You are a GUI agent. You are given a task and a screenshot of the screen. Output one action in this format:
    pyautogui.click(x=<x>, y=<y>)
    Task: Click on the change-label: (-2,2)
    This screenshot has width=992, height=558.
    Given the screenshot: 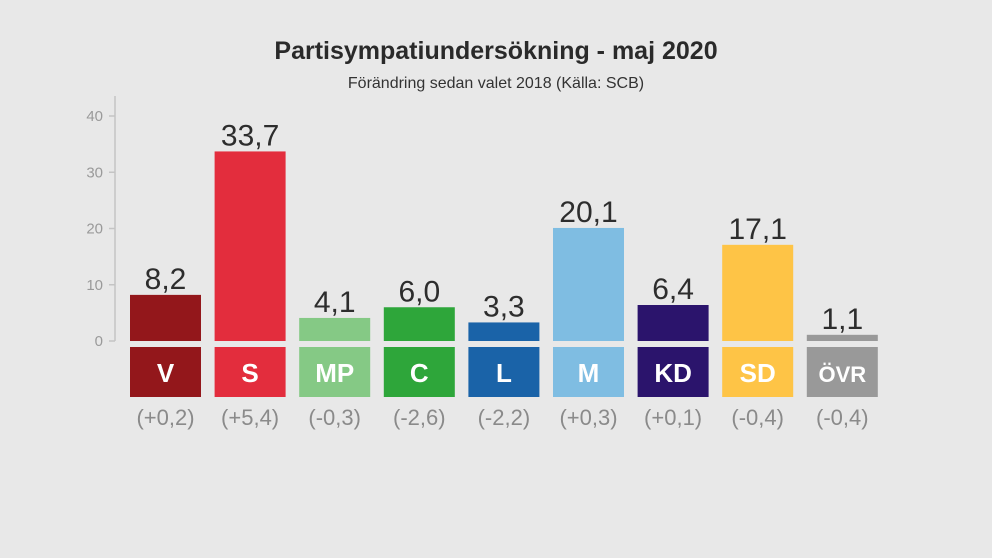 What is the action you would take?
    pyautogui.click(x=504, y=417)
    